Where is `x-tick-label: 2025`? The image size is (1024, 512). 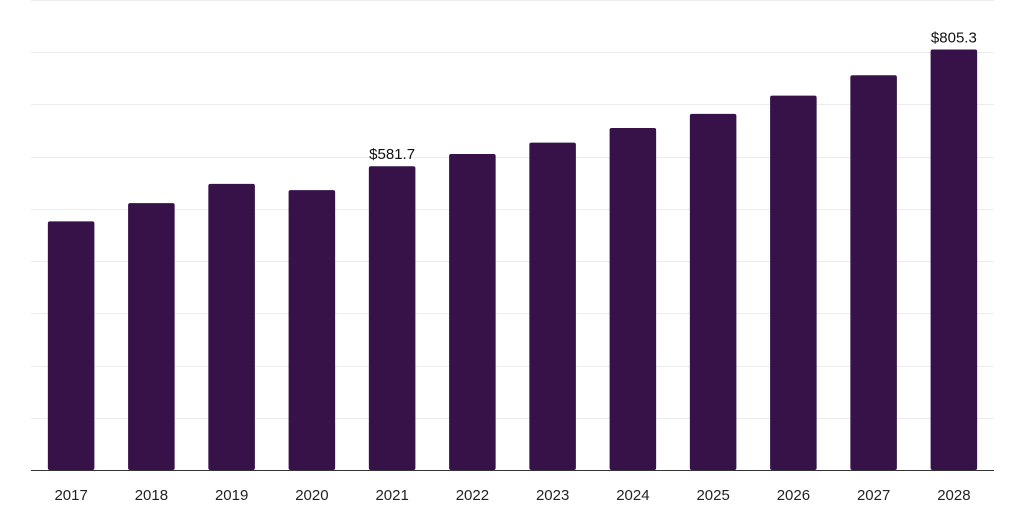
x-tick-label: 2025 is located at coordinates (712, 495).